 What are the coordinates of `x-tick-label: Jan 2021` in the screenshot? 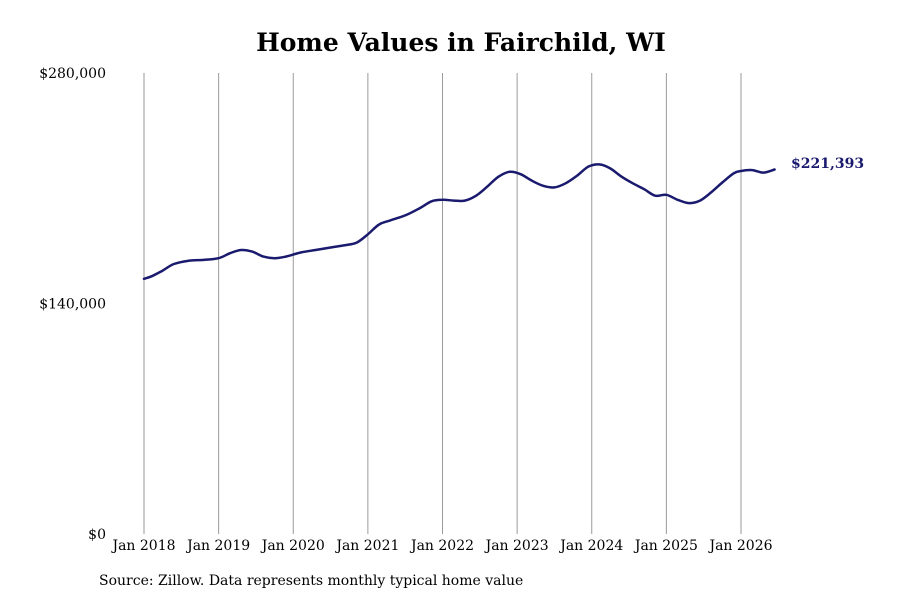 It's located at (366, 546).